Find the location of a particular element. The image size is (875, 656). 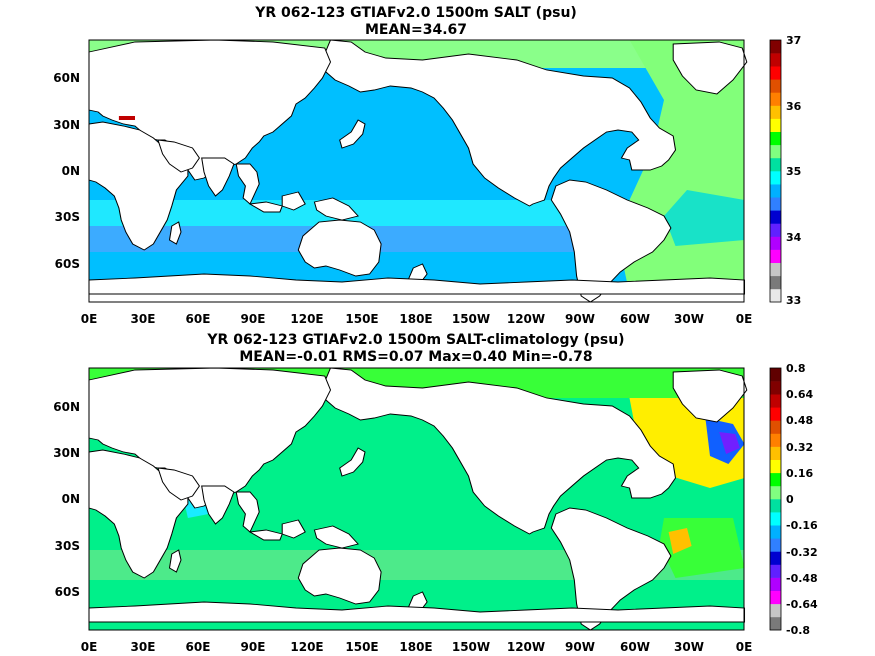

colorbar-label: -0.16 is located at coordinates (802, 525).